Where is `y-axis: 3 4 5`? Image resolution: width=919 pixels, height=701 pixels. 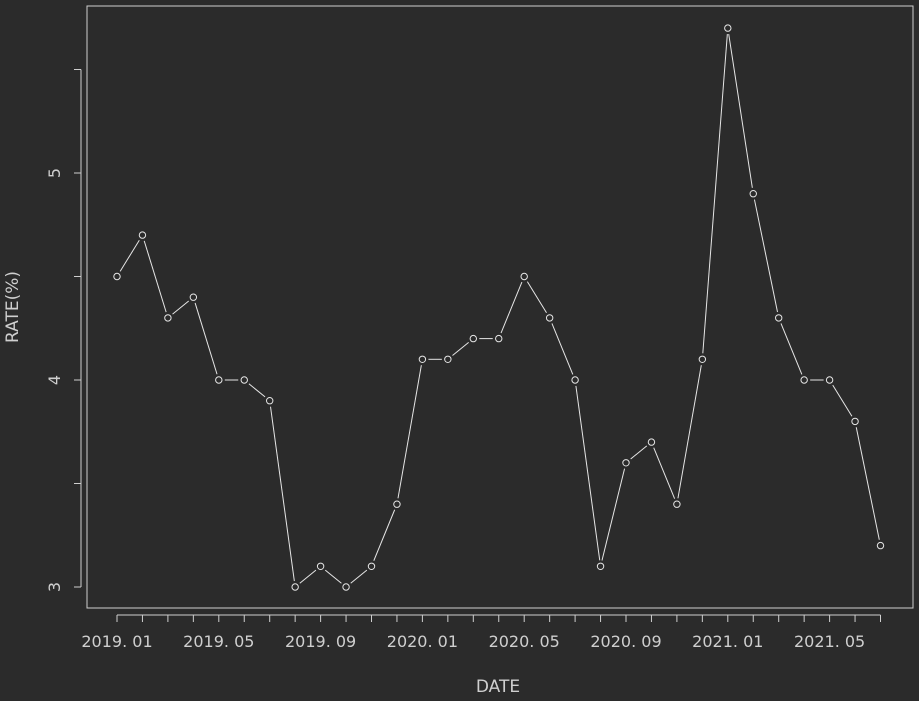 y-axis: 3 4 5 is located at coordinates (63, 330).